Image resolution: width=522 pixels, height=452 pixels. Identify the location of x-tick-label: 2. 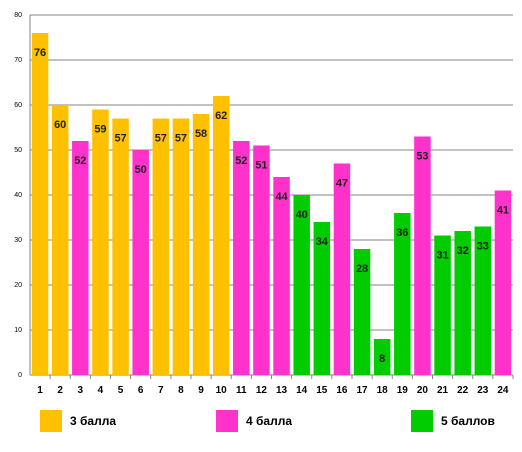
(60, 390).